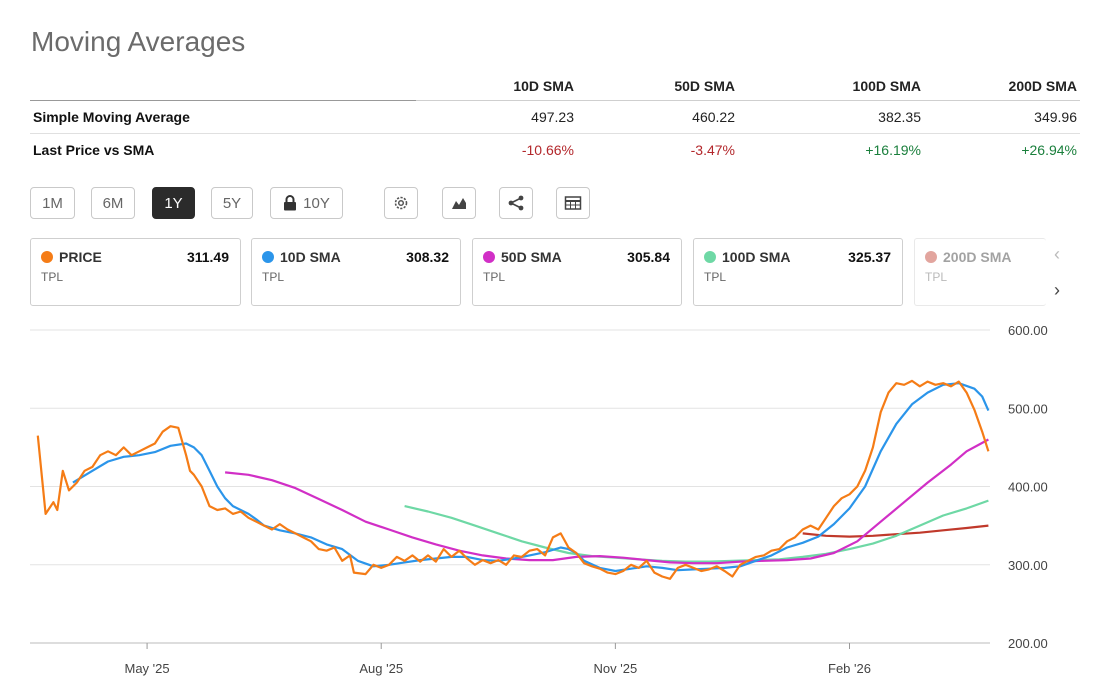  I want to click on x-tick-label: Nov '25, so click(616, 668).